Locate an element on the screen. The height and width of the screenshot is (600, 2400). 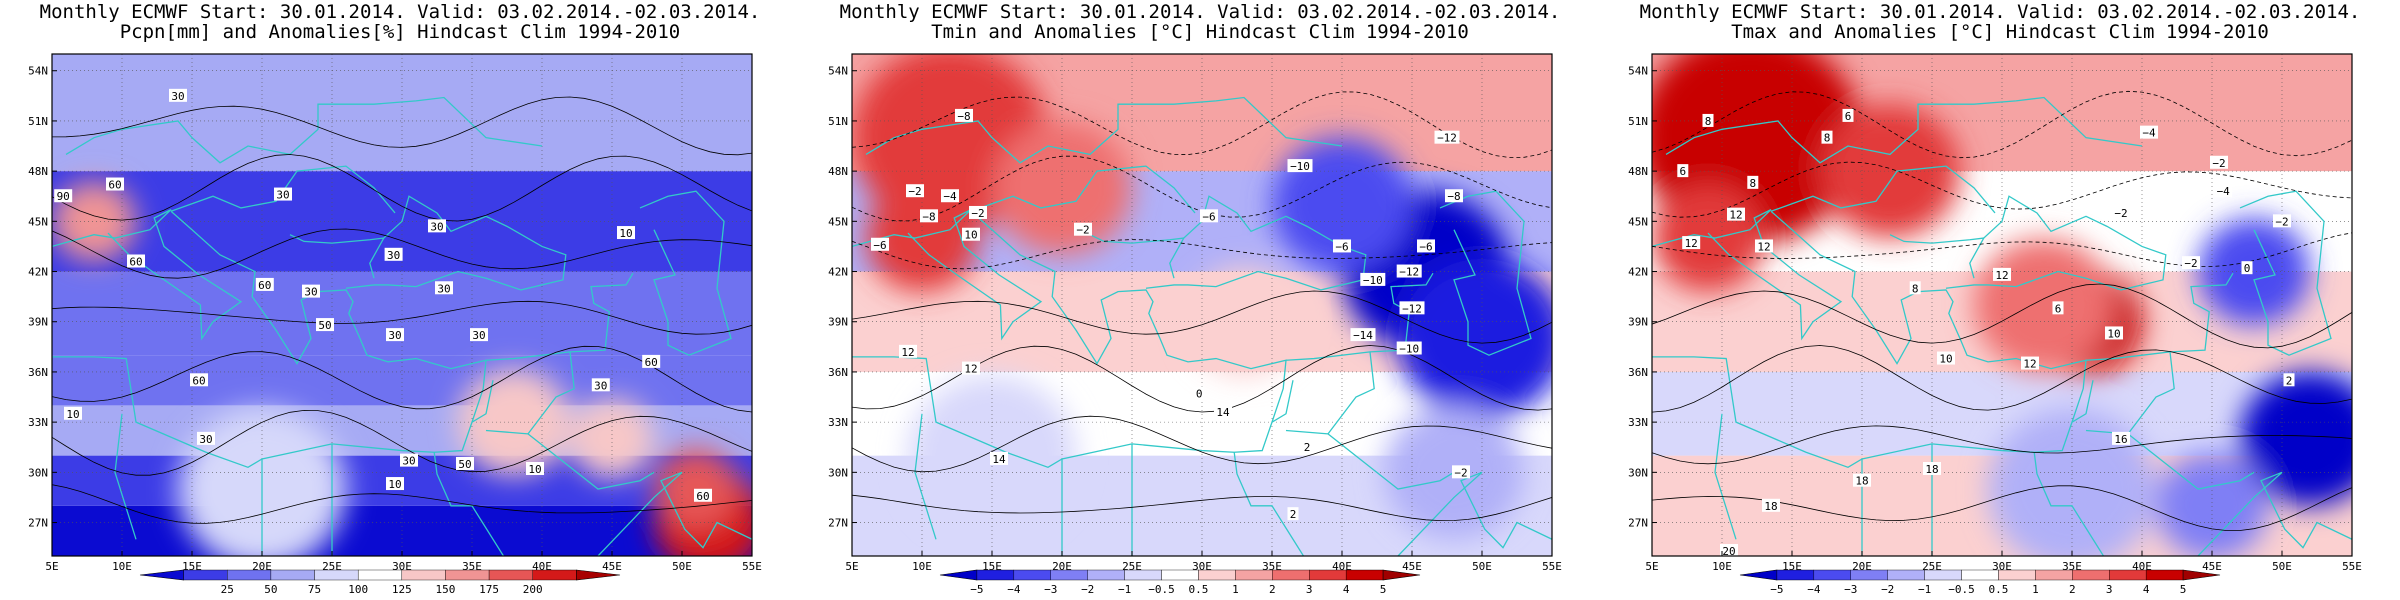
contour-label: 20 is located at coordinates (1728, 551).